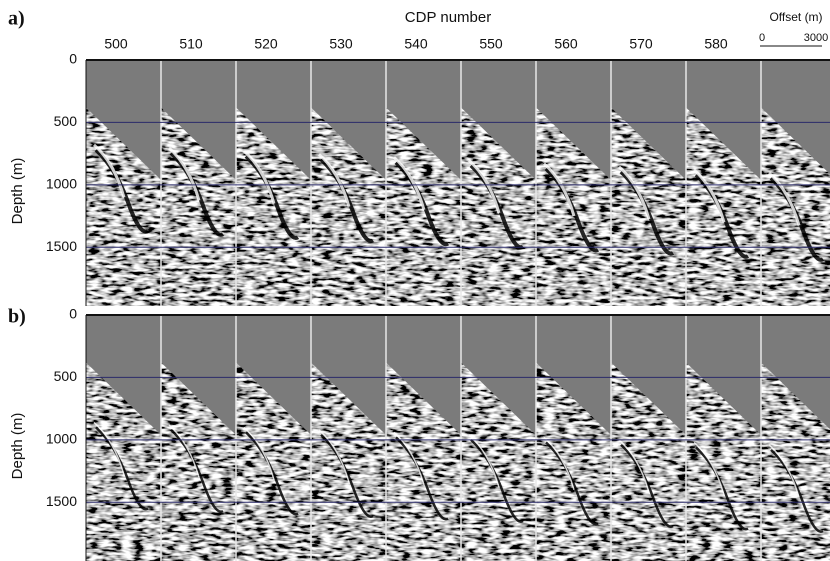  I want to click on cdp-label: 560, so click(566, 44).